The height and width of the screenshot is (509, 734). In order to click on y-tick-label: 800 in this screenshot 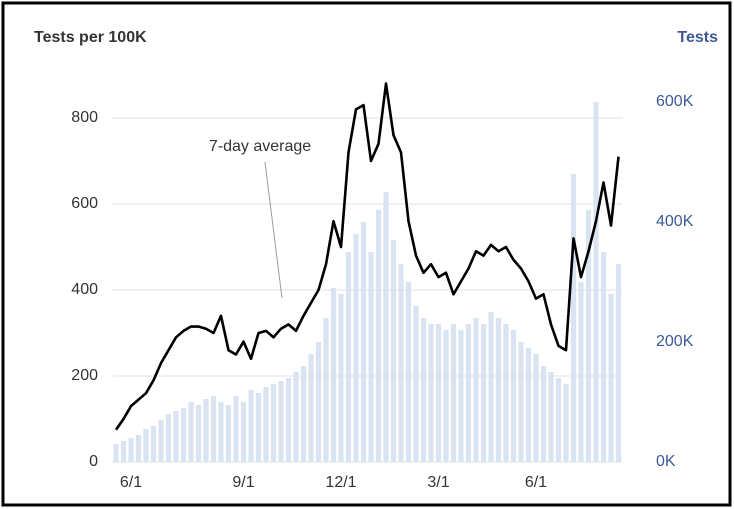, I will do `click(84, 117)`.